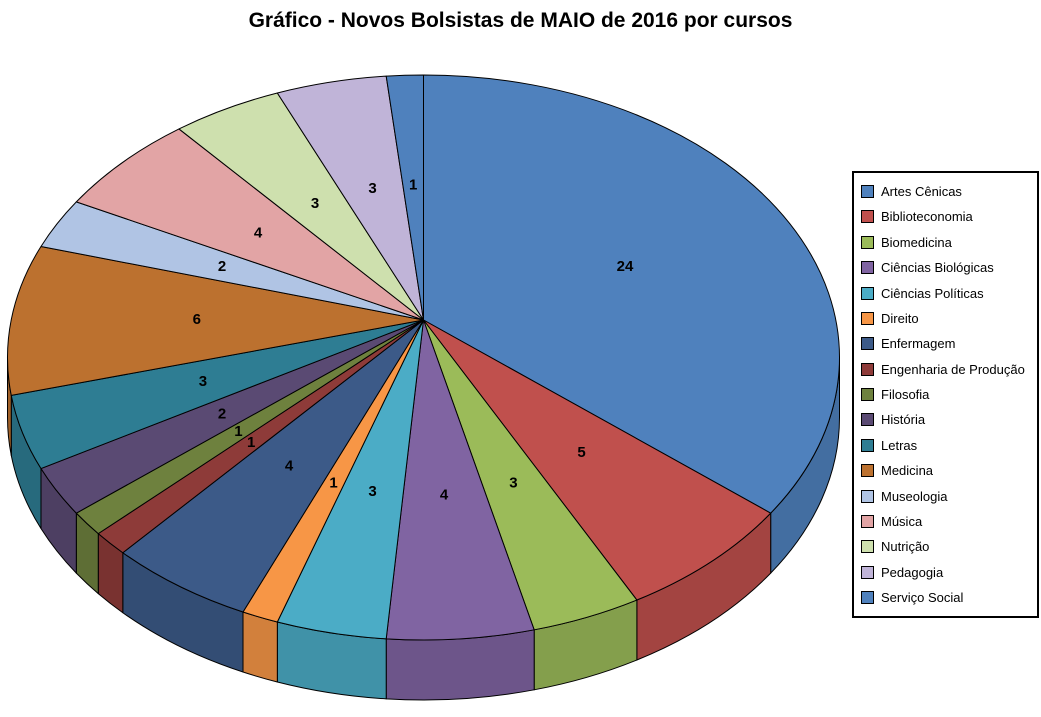  I want to click on legend-item: Ciências Biológicas, so click(948, 267).